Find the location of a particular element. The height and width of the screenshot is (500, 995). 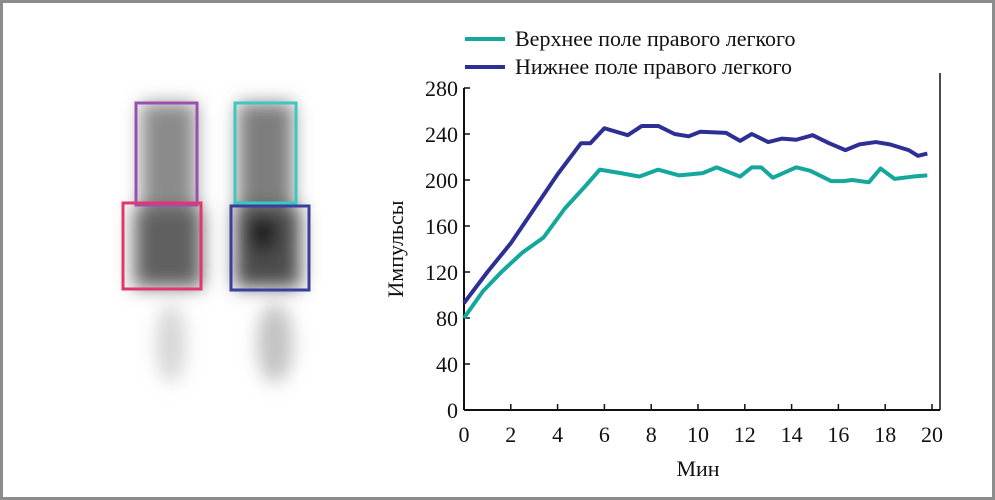

x-tick-label: 16 is located at coordinates (838, 434).